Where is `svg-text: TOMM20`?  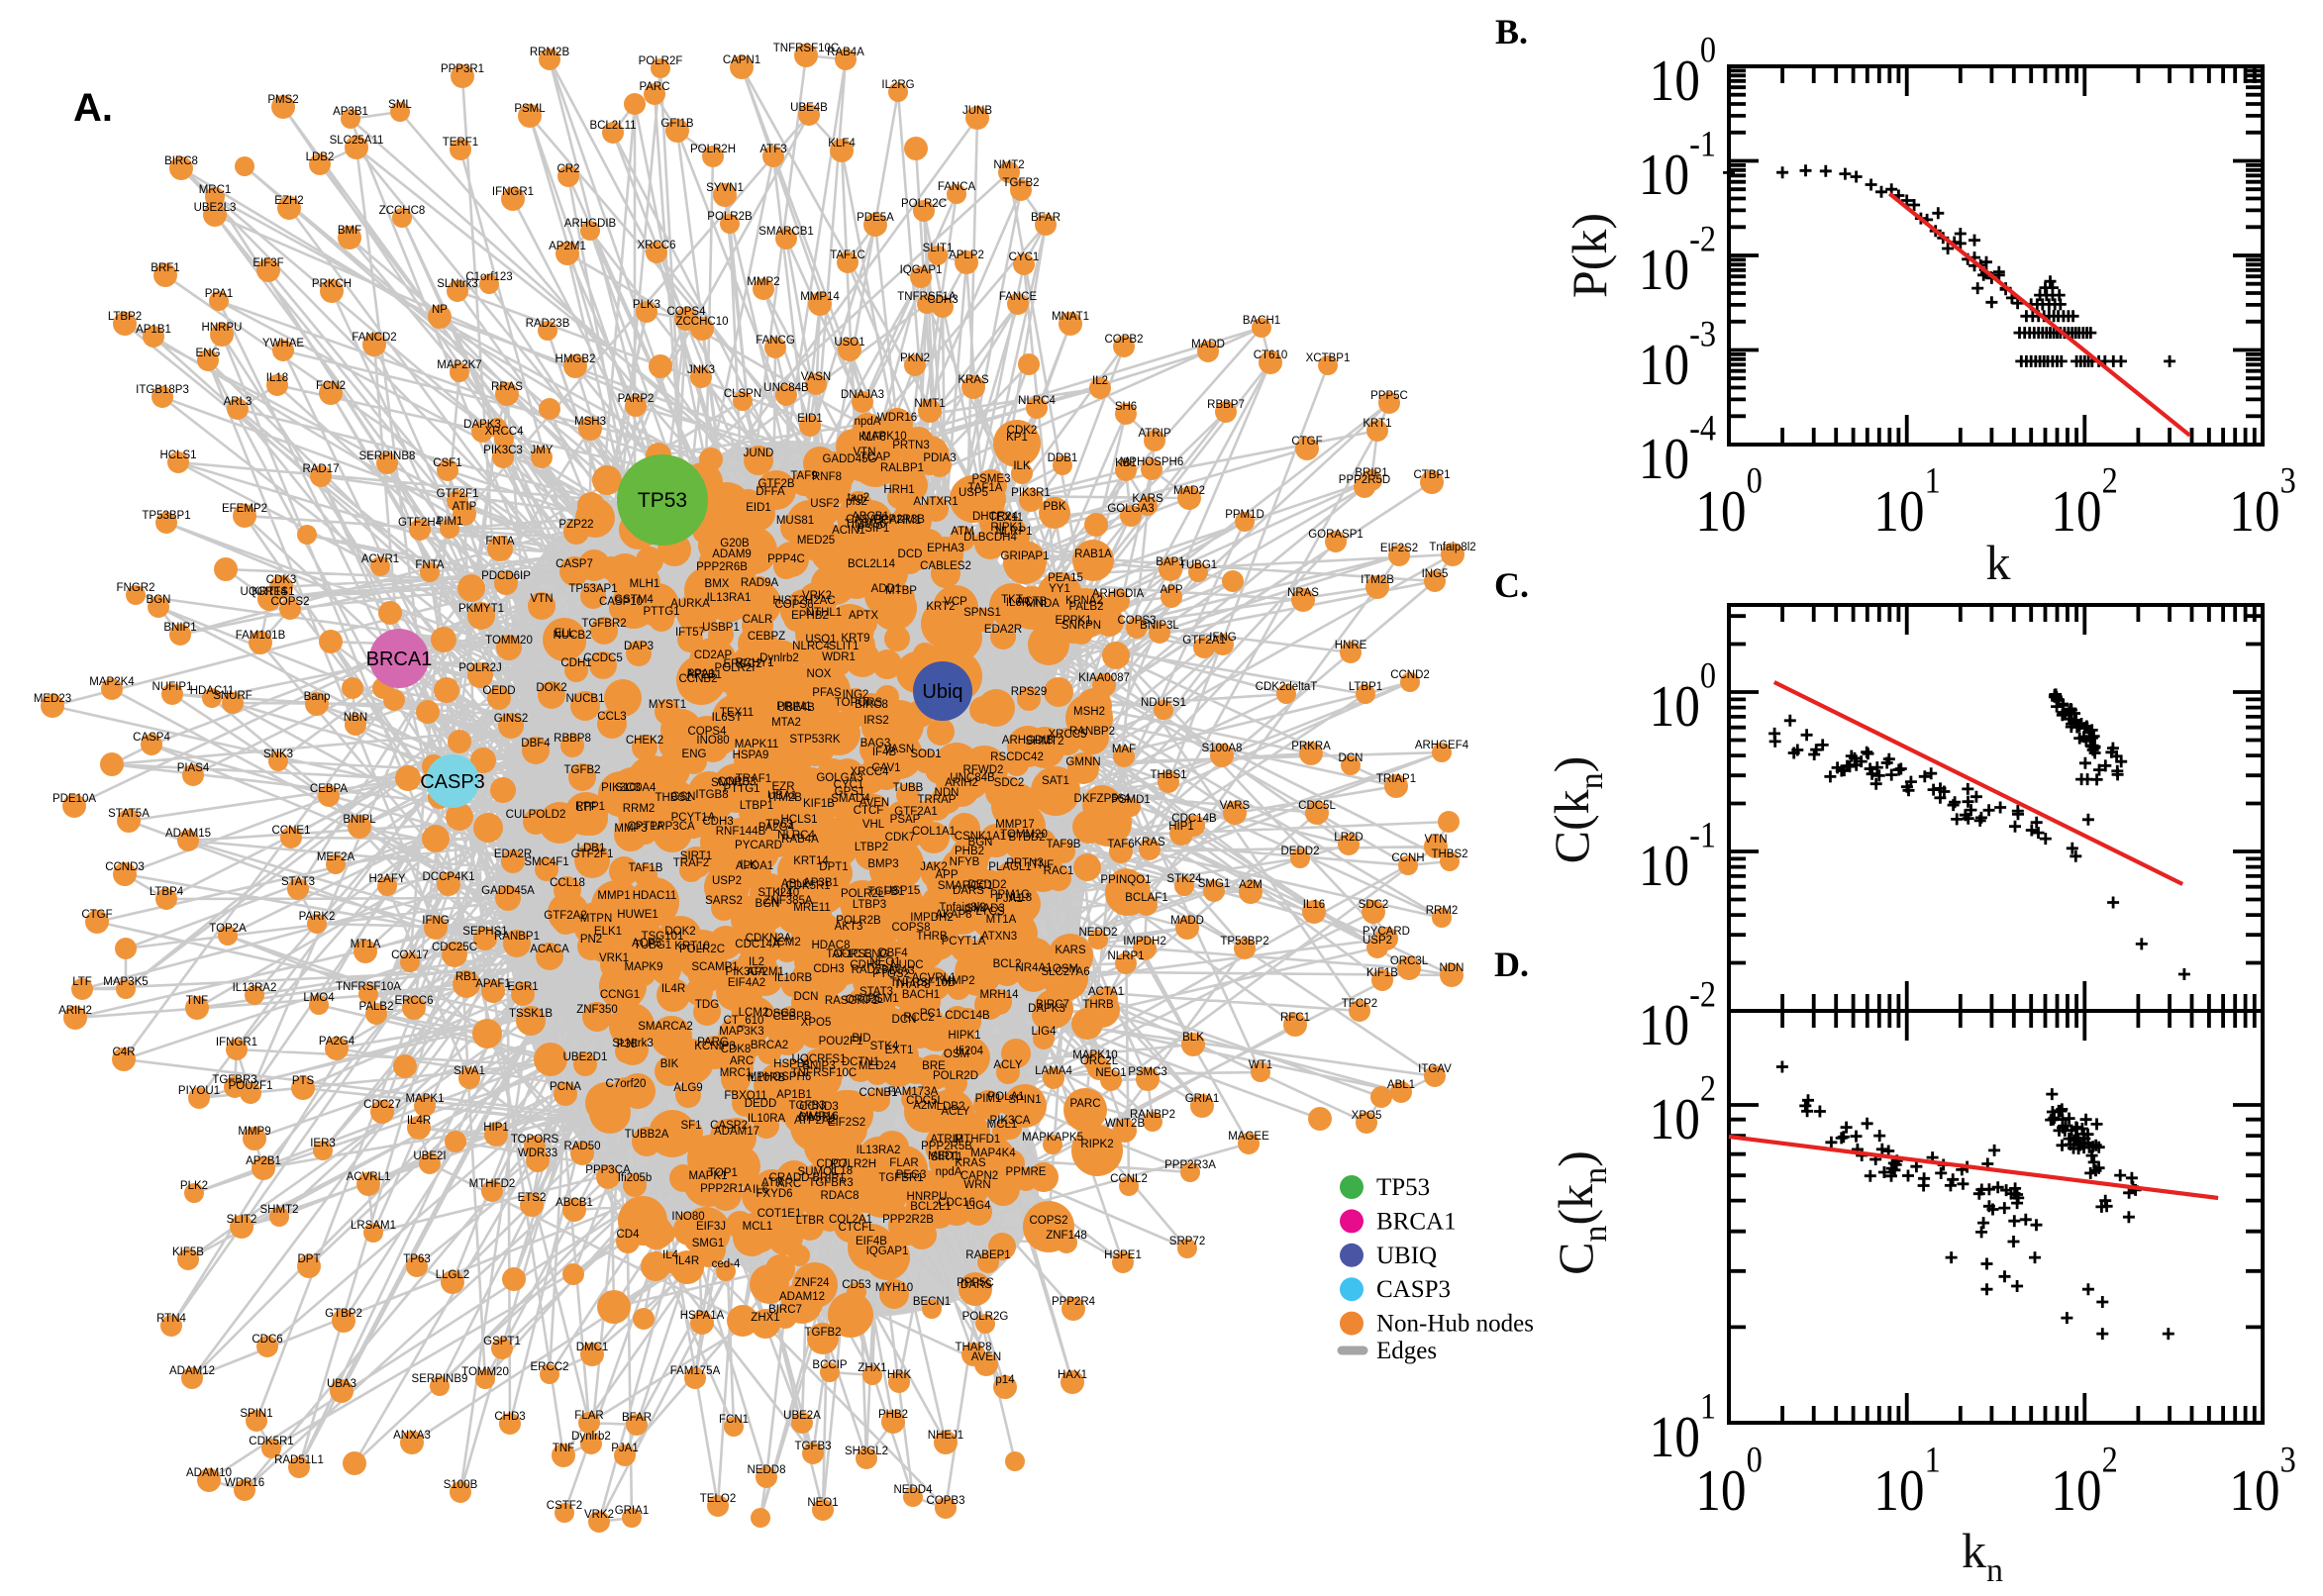 svg-text: TOMM20 is located at coordinates (1024, 835).